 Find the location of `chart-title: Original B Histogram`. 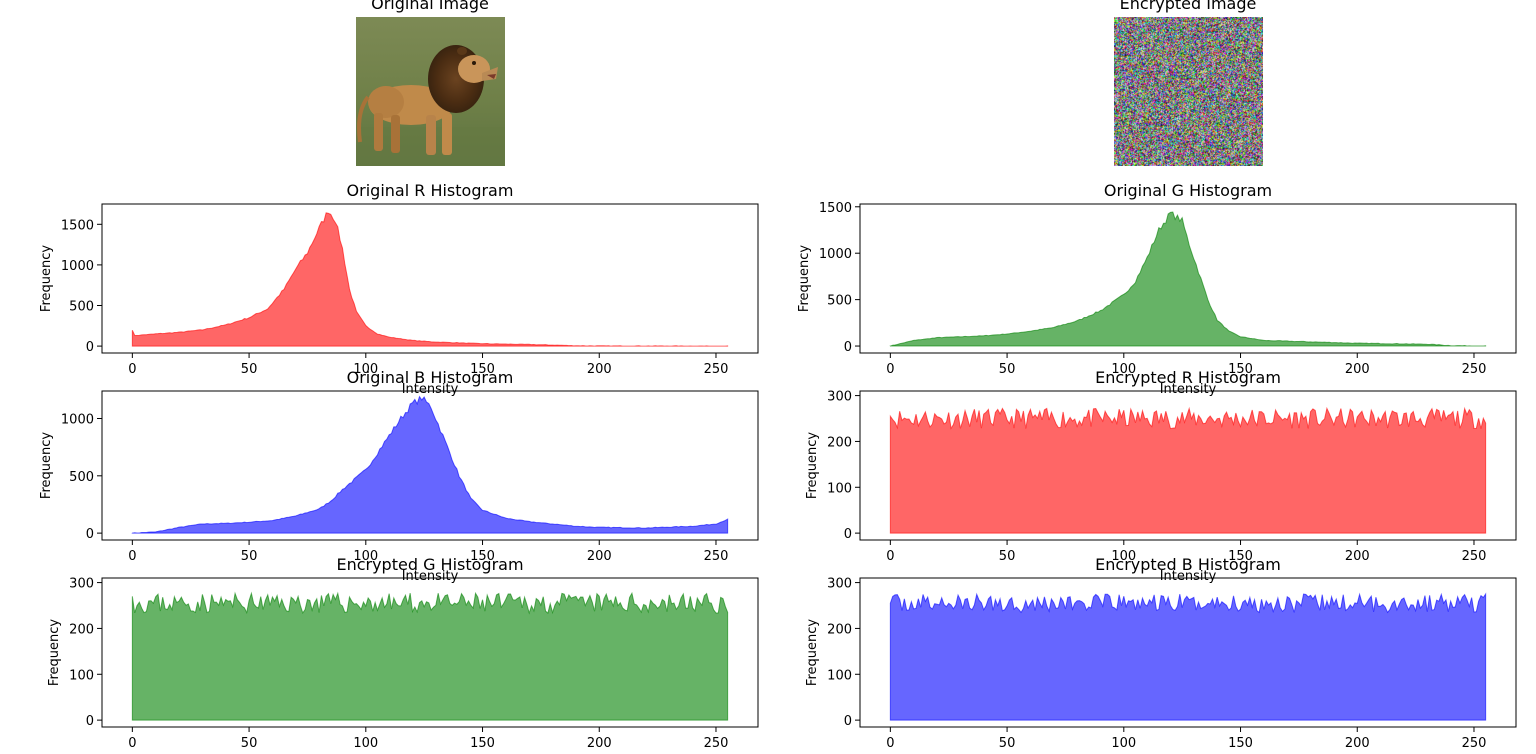

chart-title: Original B Histogram is located at coordinates (430, 377).